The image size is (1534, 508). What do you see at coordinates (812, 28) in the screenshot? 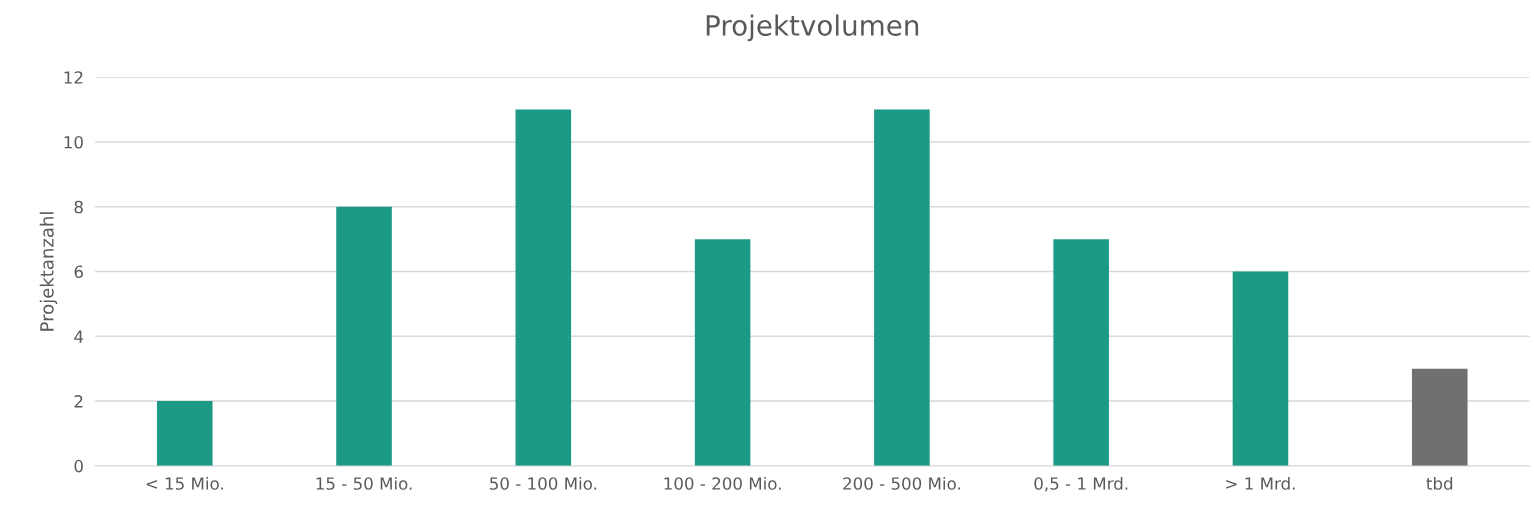
I see `chart-title: Projektvolumen` at bounding box center [812, 28].